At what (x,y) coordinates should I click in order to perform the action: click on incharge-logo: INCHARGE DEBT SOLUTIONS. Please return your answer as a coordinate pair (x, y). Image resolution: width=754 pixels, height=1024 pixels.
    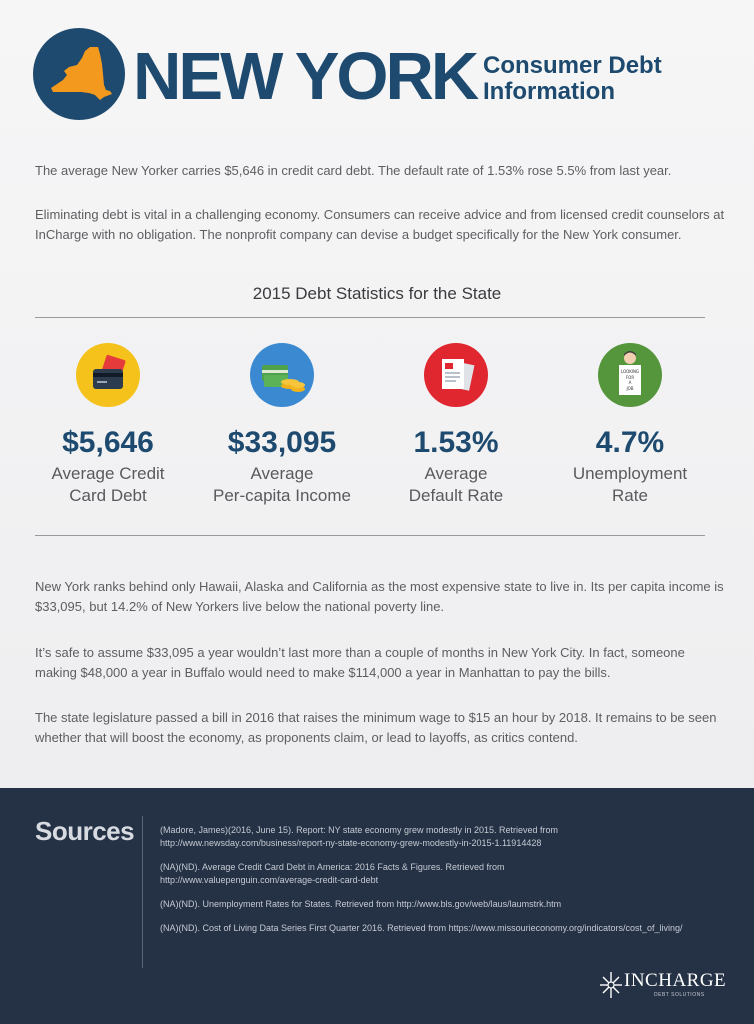
    Looking at the image, I should click on (662, 985).